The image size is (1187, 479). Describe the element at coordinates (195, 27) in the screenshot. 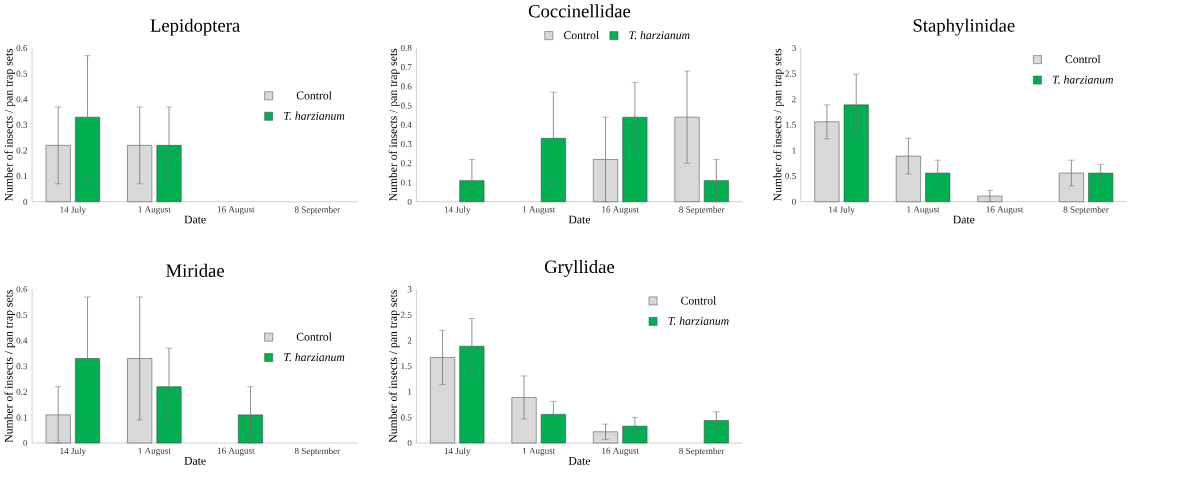

I see `chart-title: Lepidoptera` at that location.